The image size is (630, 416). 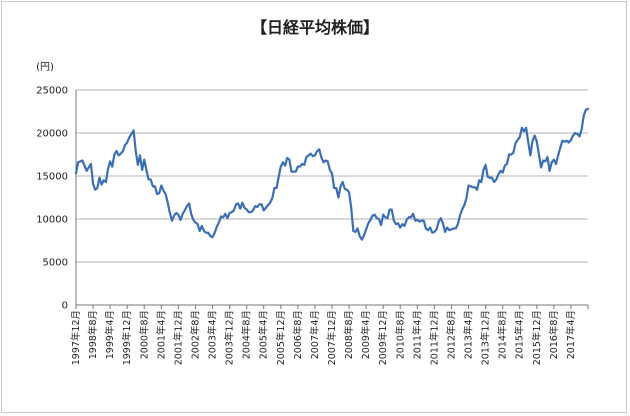 What do you see at coordinates (178, 337) in the screenshot?
I see `x-tick-label: 2001年12月` at bounding box center [178, 337].